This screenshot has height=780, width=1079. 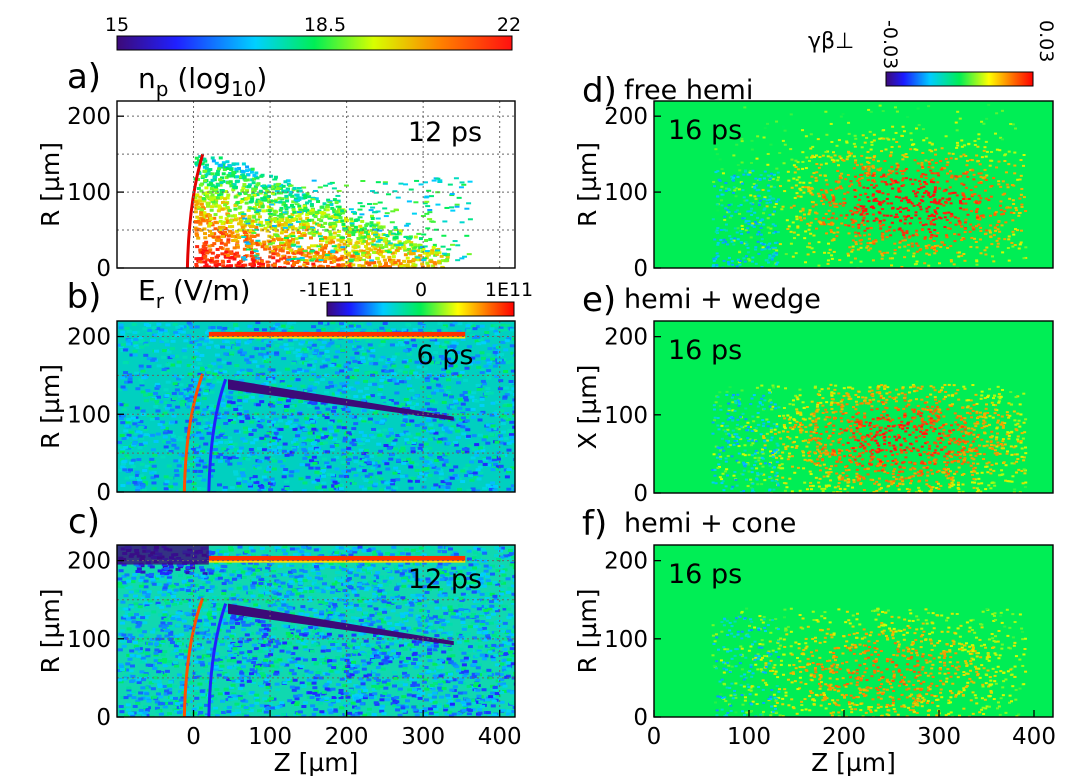 I want to click on colorbar-er-mid: 0, so click(x=421, y=290).